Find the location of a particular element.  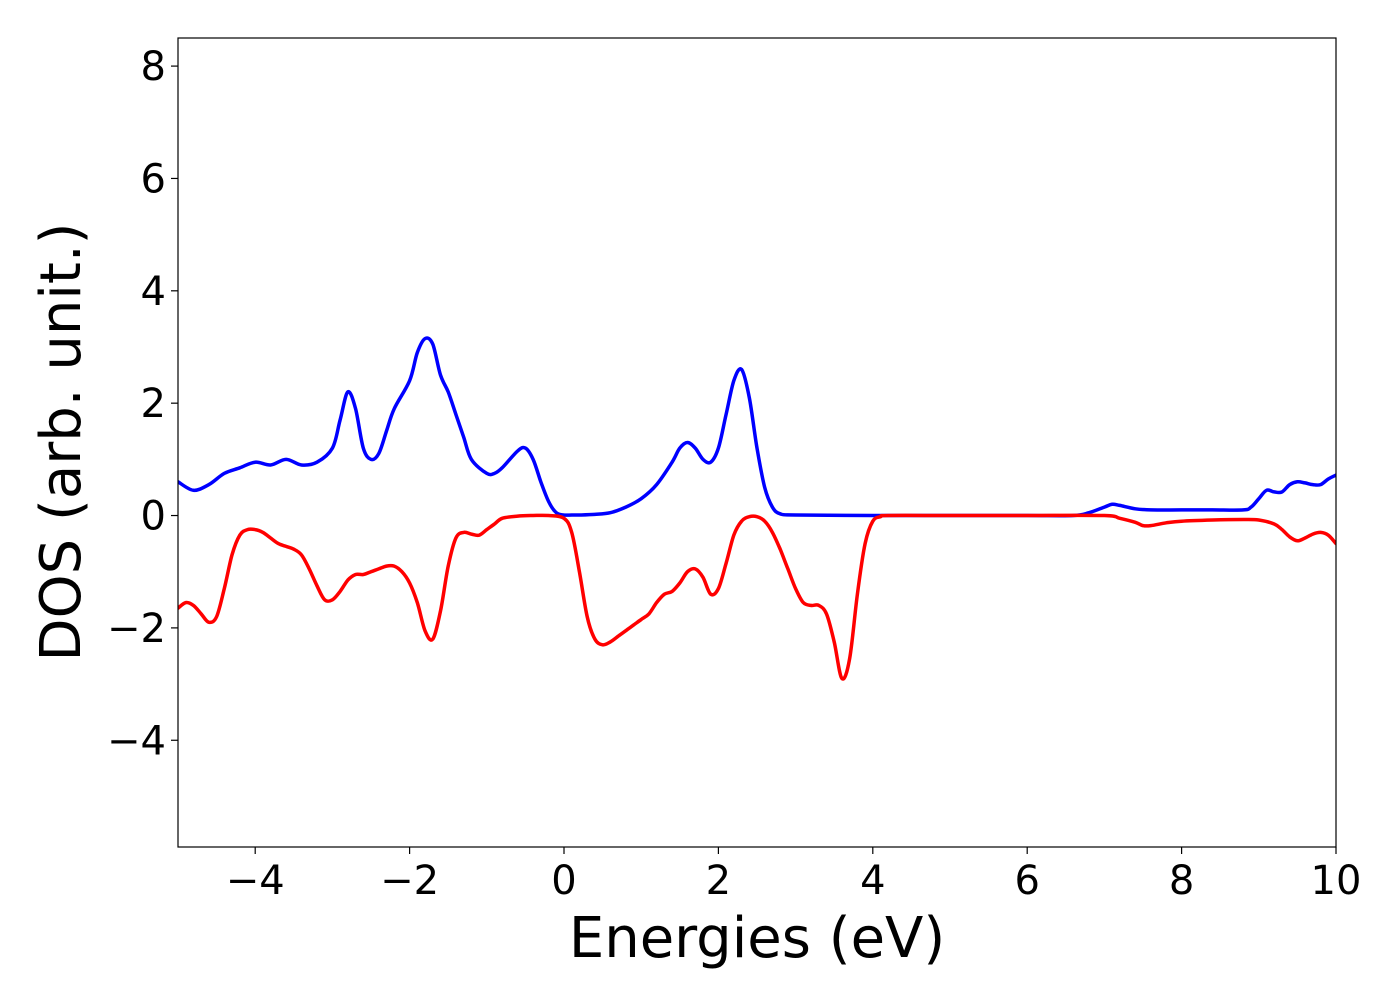

x-tick-label: 0 is located at coordinates (563, 881).